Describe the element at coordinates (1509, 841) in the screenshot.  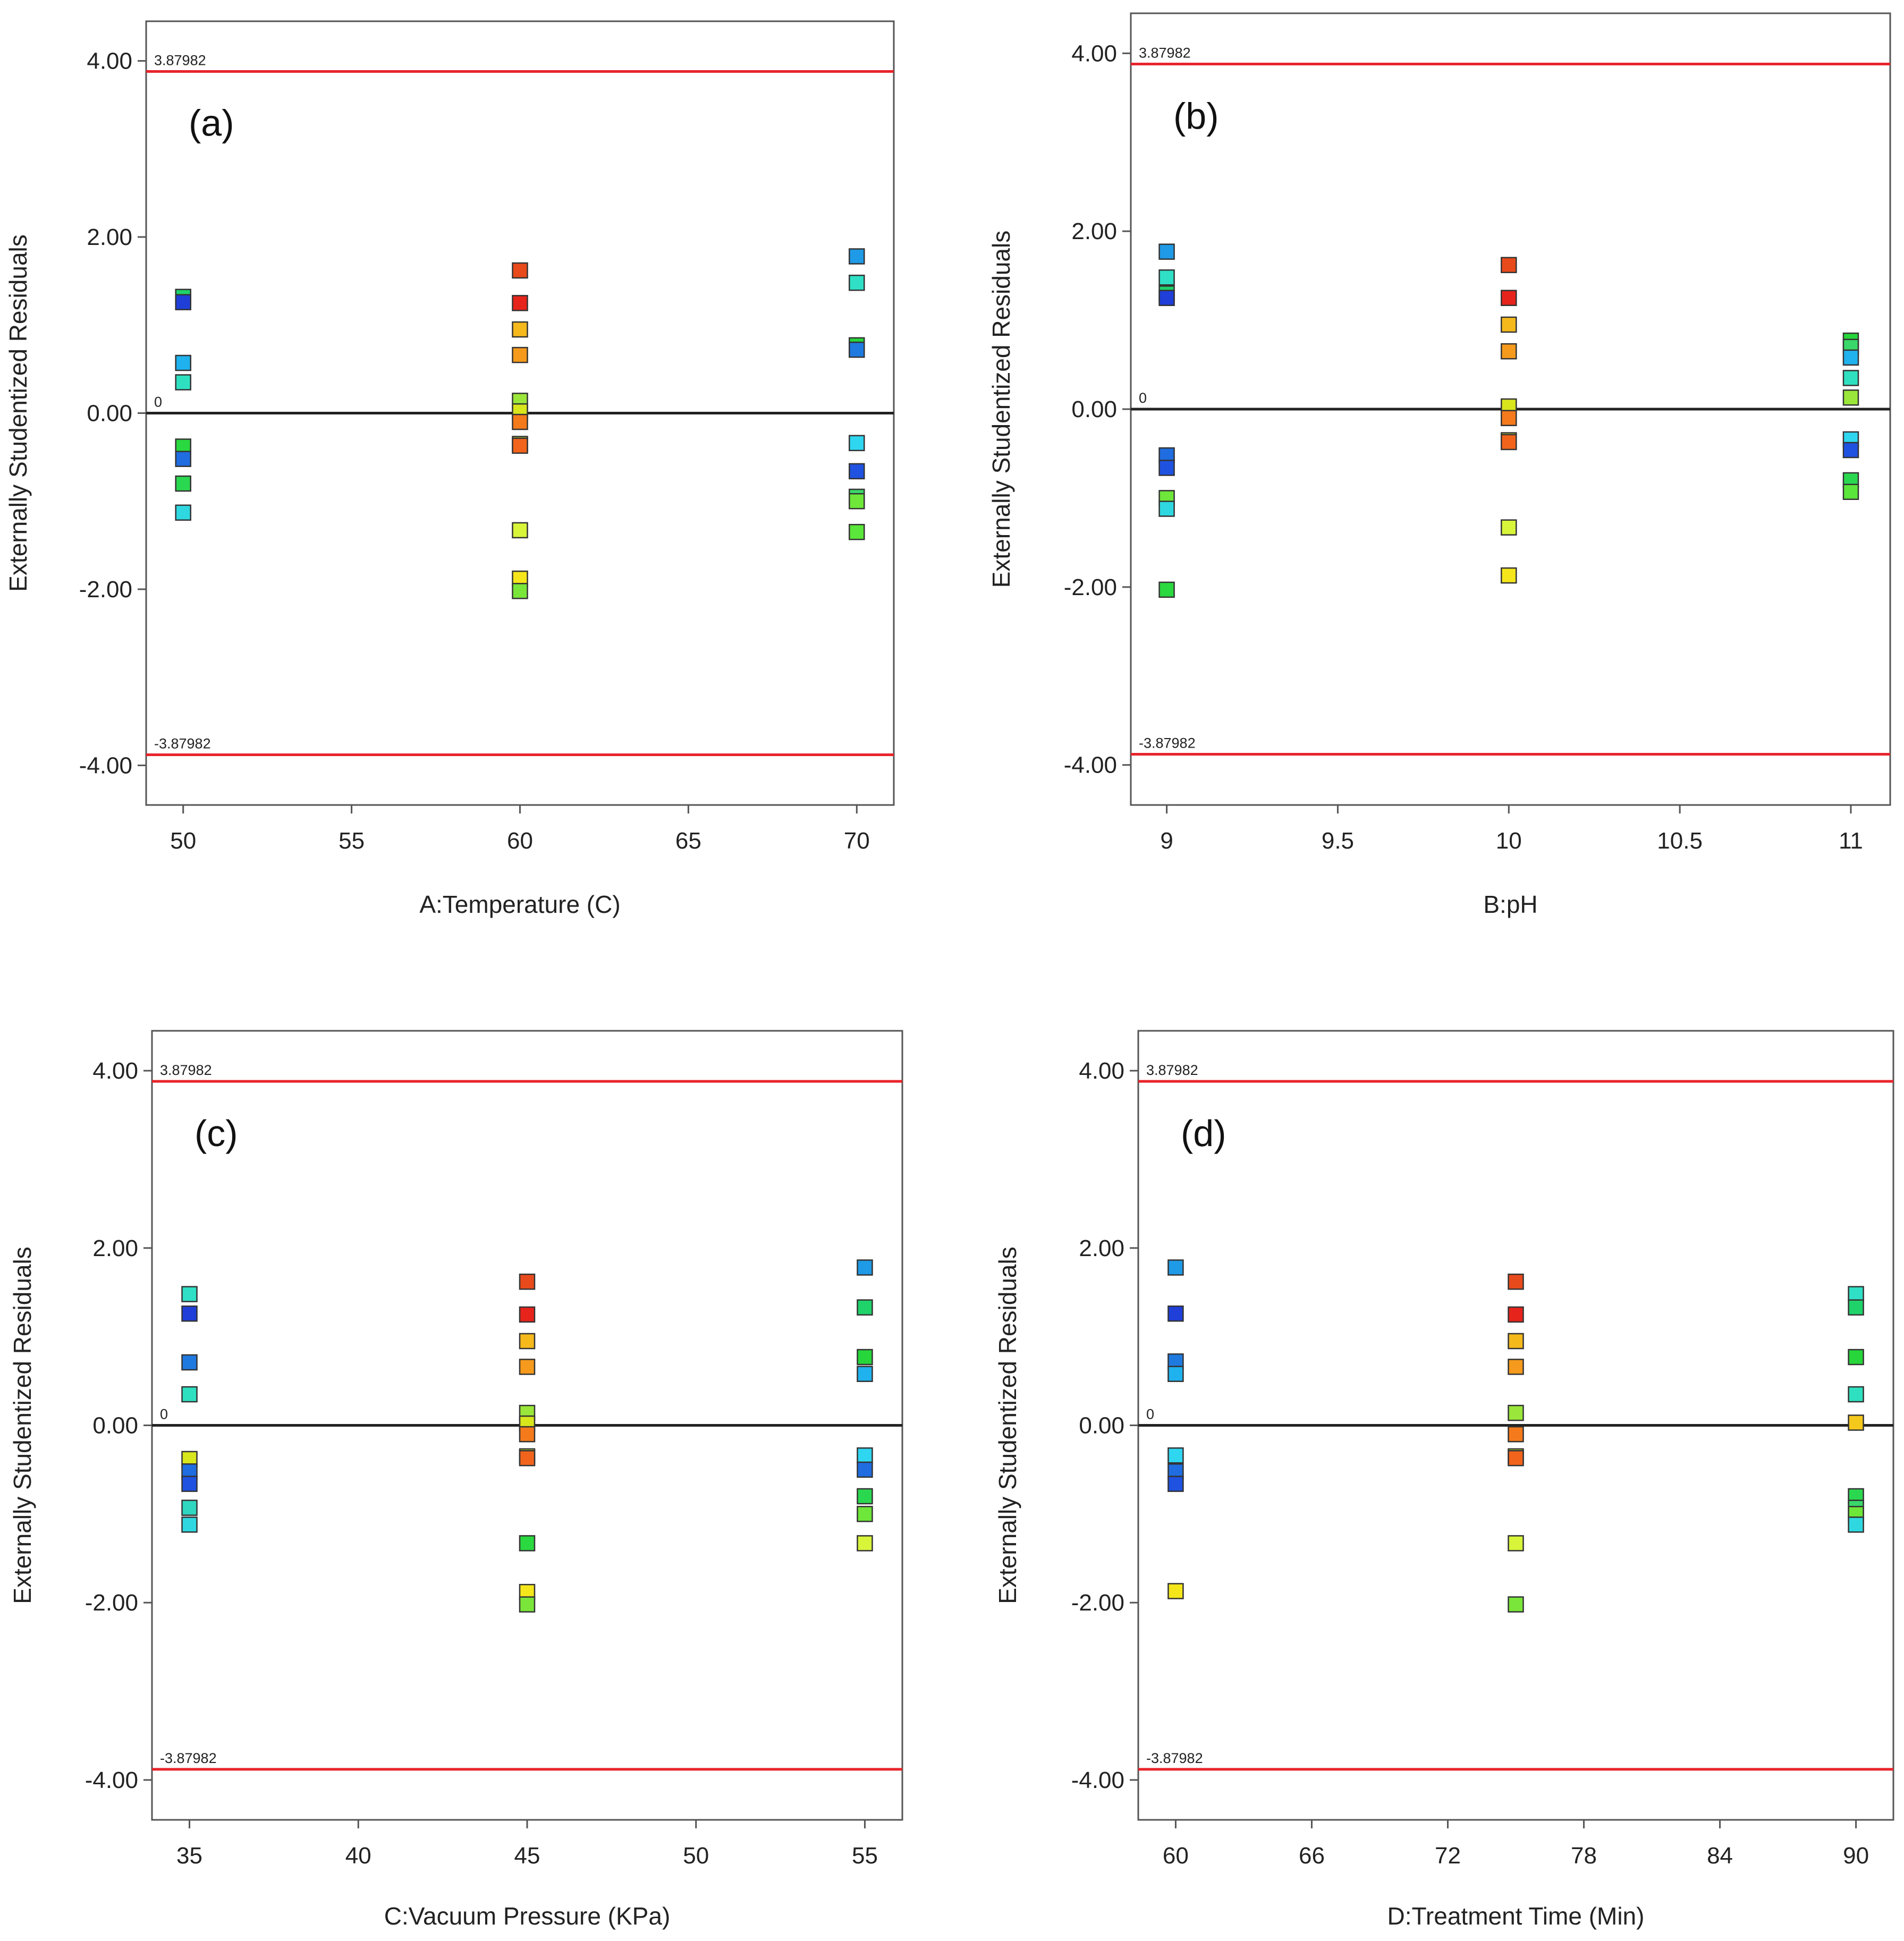
I see `x-tick-label: 10` at that location.